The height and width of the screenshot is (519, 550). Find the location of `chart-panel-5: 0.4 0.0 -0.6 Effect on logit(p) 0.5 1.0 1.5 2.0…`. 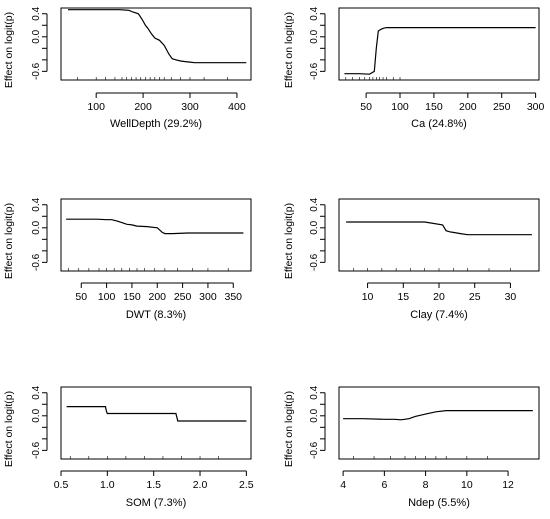

chart-panel-5: 0.4 0.0 -0.6 Effect on logit(p) 0.5 1.0 1.5 2.0… is located at coordinates (128, 447).